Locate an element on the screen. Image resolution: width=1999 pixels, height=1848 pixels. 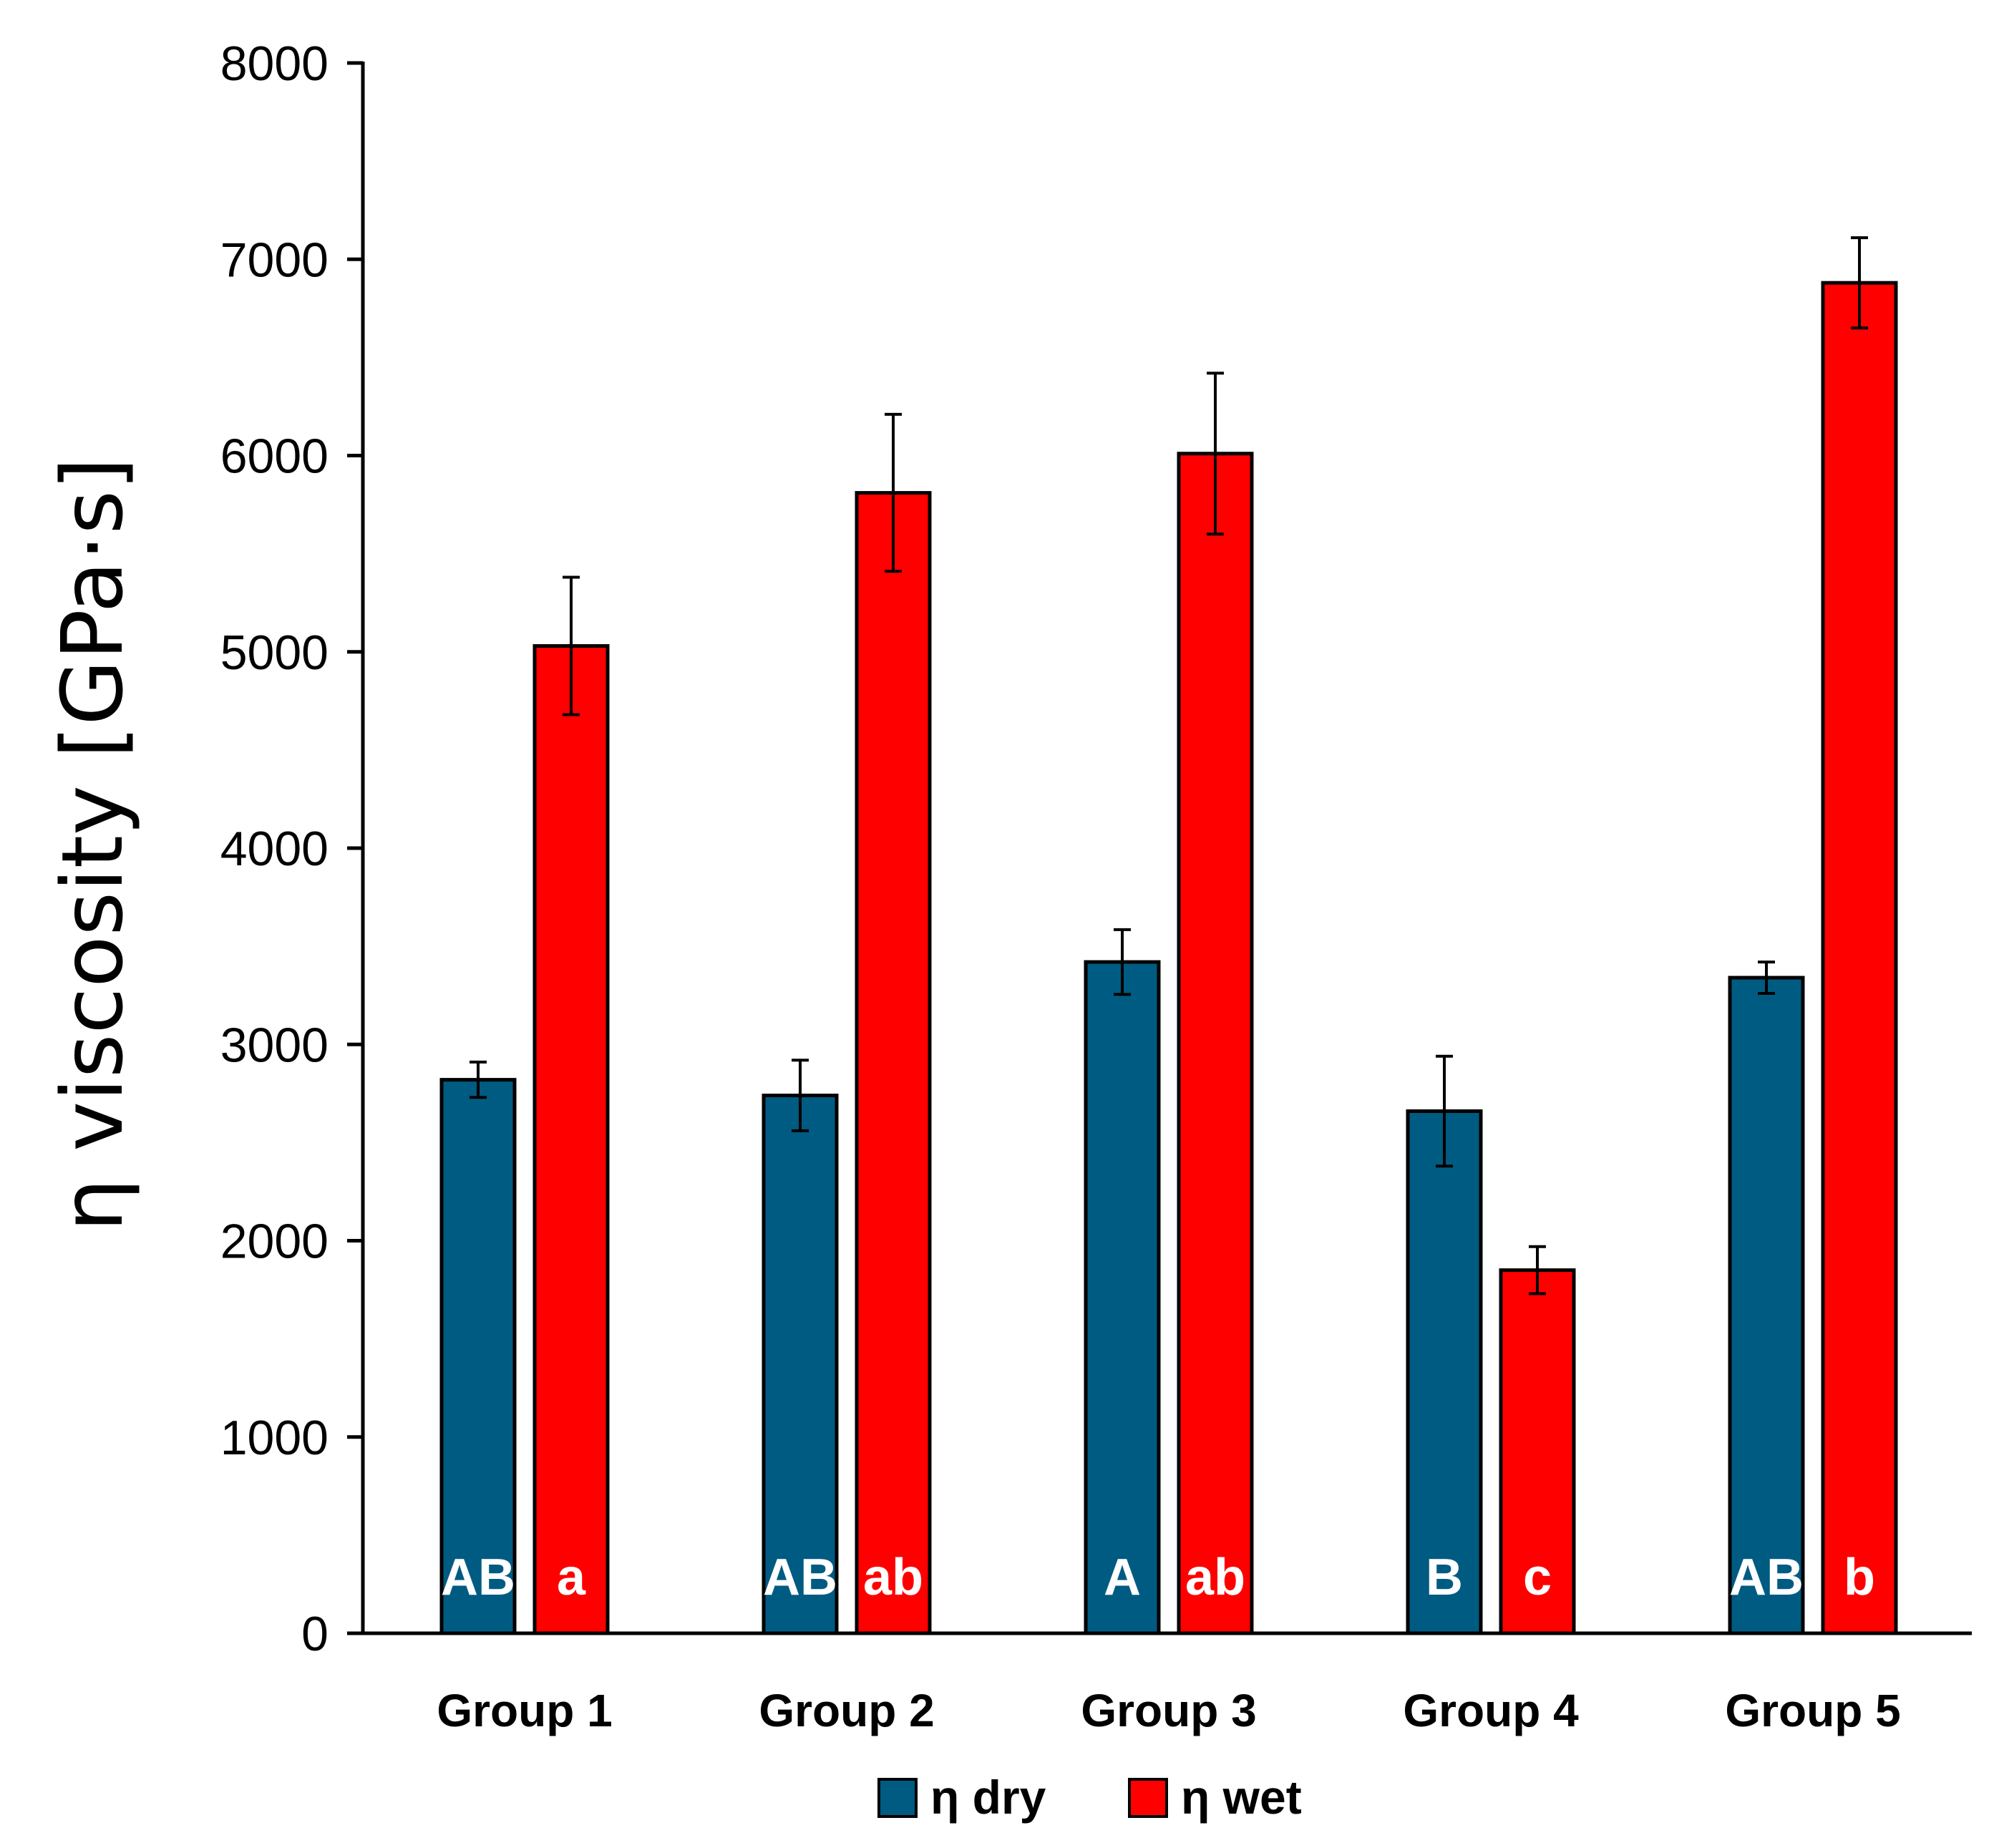
legend-swatch-wet is located at coordinates (1148, 1798).